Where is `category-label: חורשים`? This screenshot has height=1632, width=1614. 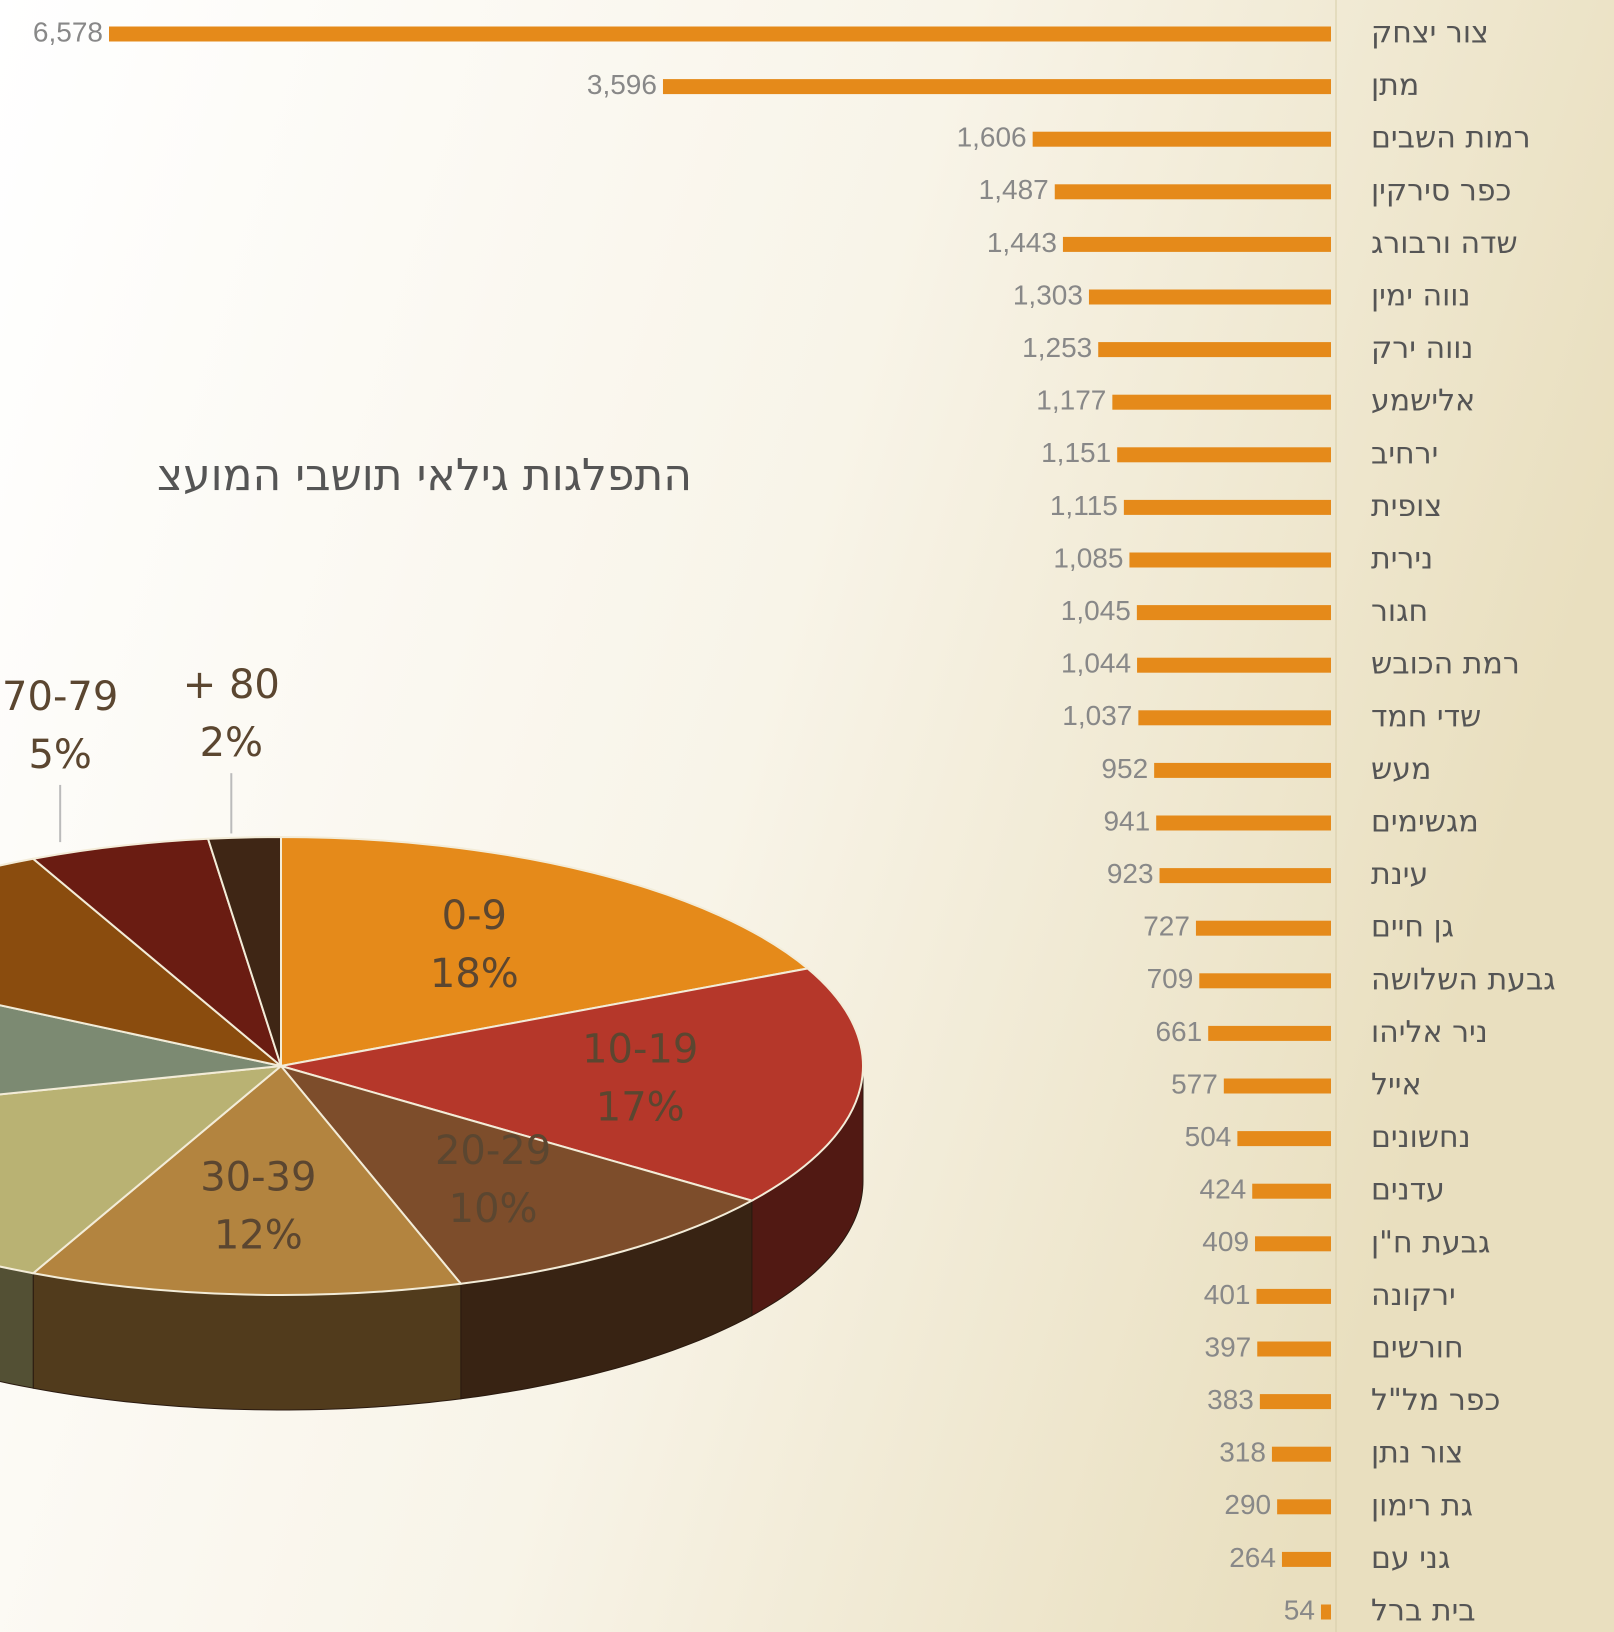
category-label: חורשים is located at coordinates (1417, 1348).